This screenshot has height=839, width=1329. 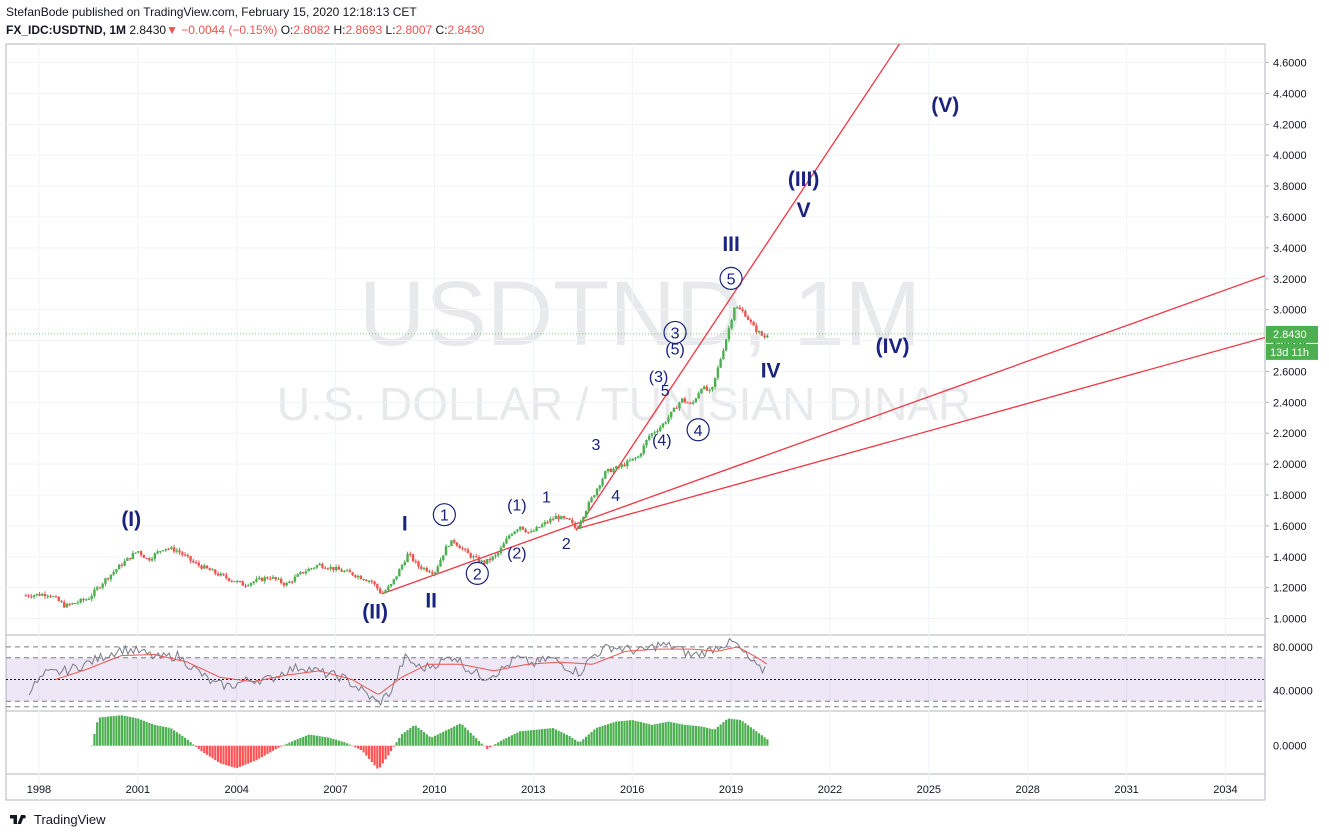 I want to click on wave-label: (1), so click(x=517, y=505).